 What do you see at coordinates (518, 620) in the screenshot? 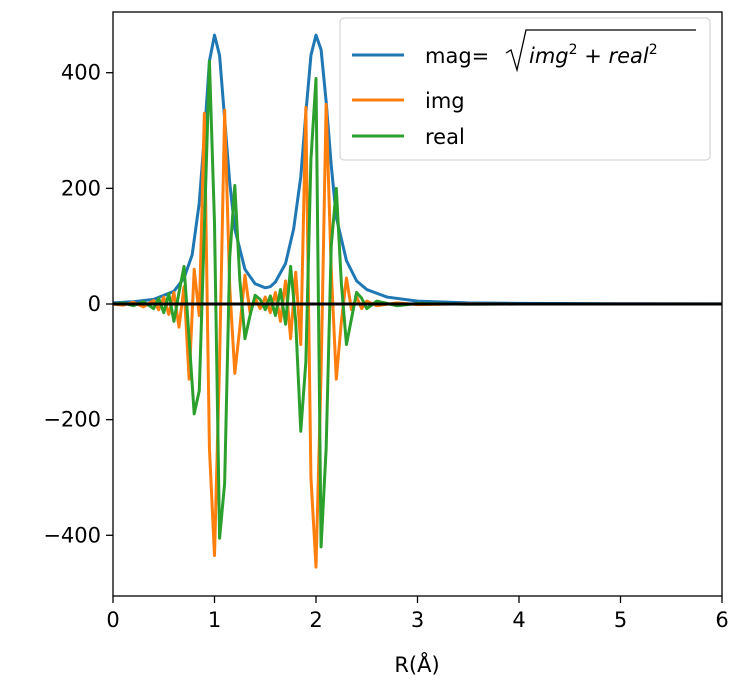
I see `x-tick-label: 4` at bounding box center [518, 620].